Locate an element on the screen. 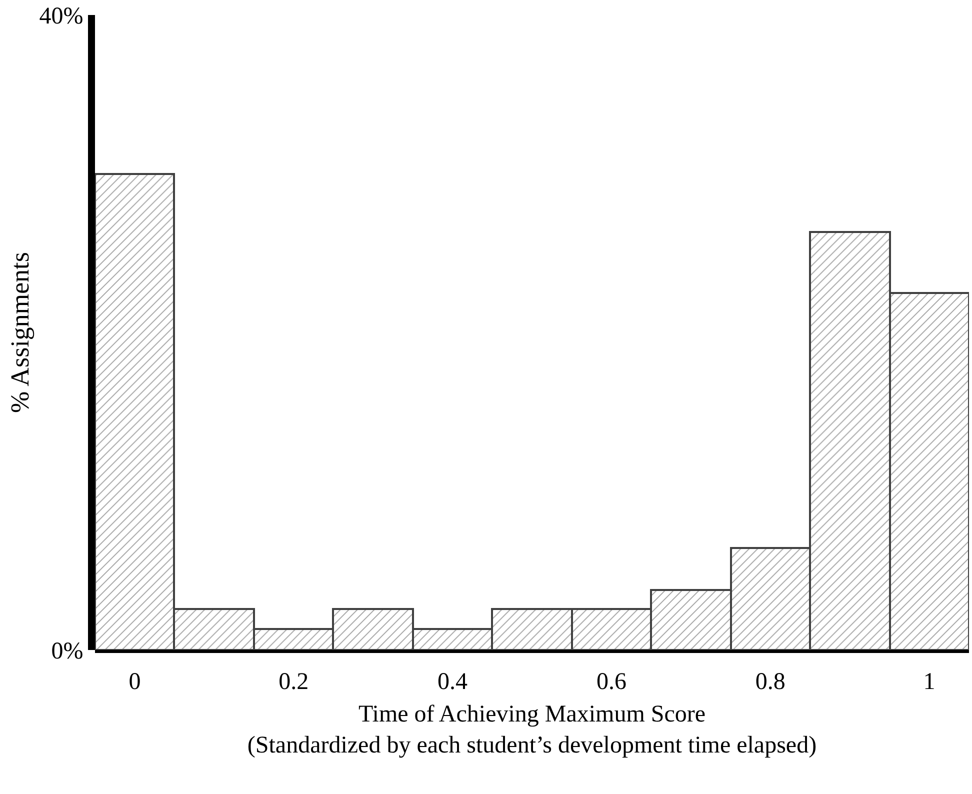 This screenshot has width=972, height=794. y-axis-title: % Assignments is located at coordinates (20, 333).